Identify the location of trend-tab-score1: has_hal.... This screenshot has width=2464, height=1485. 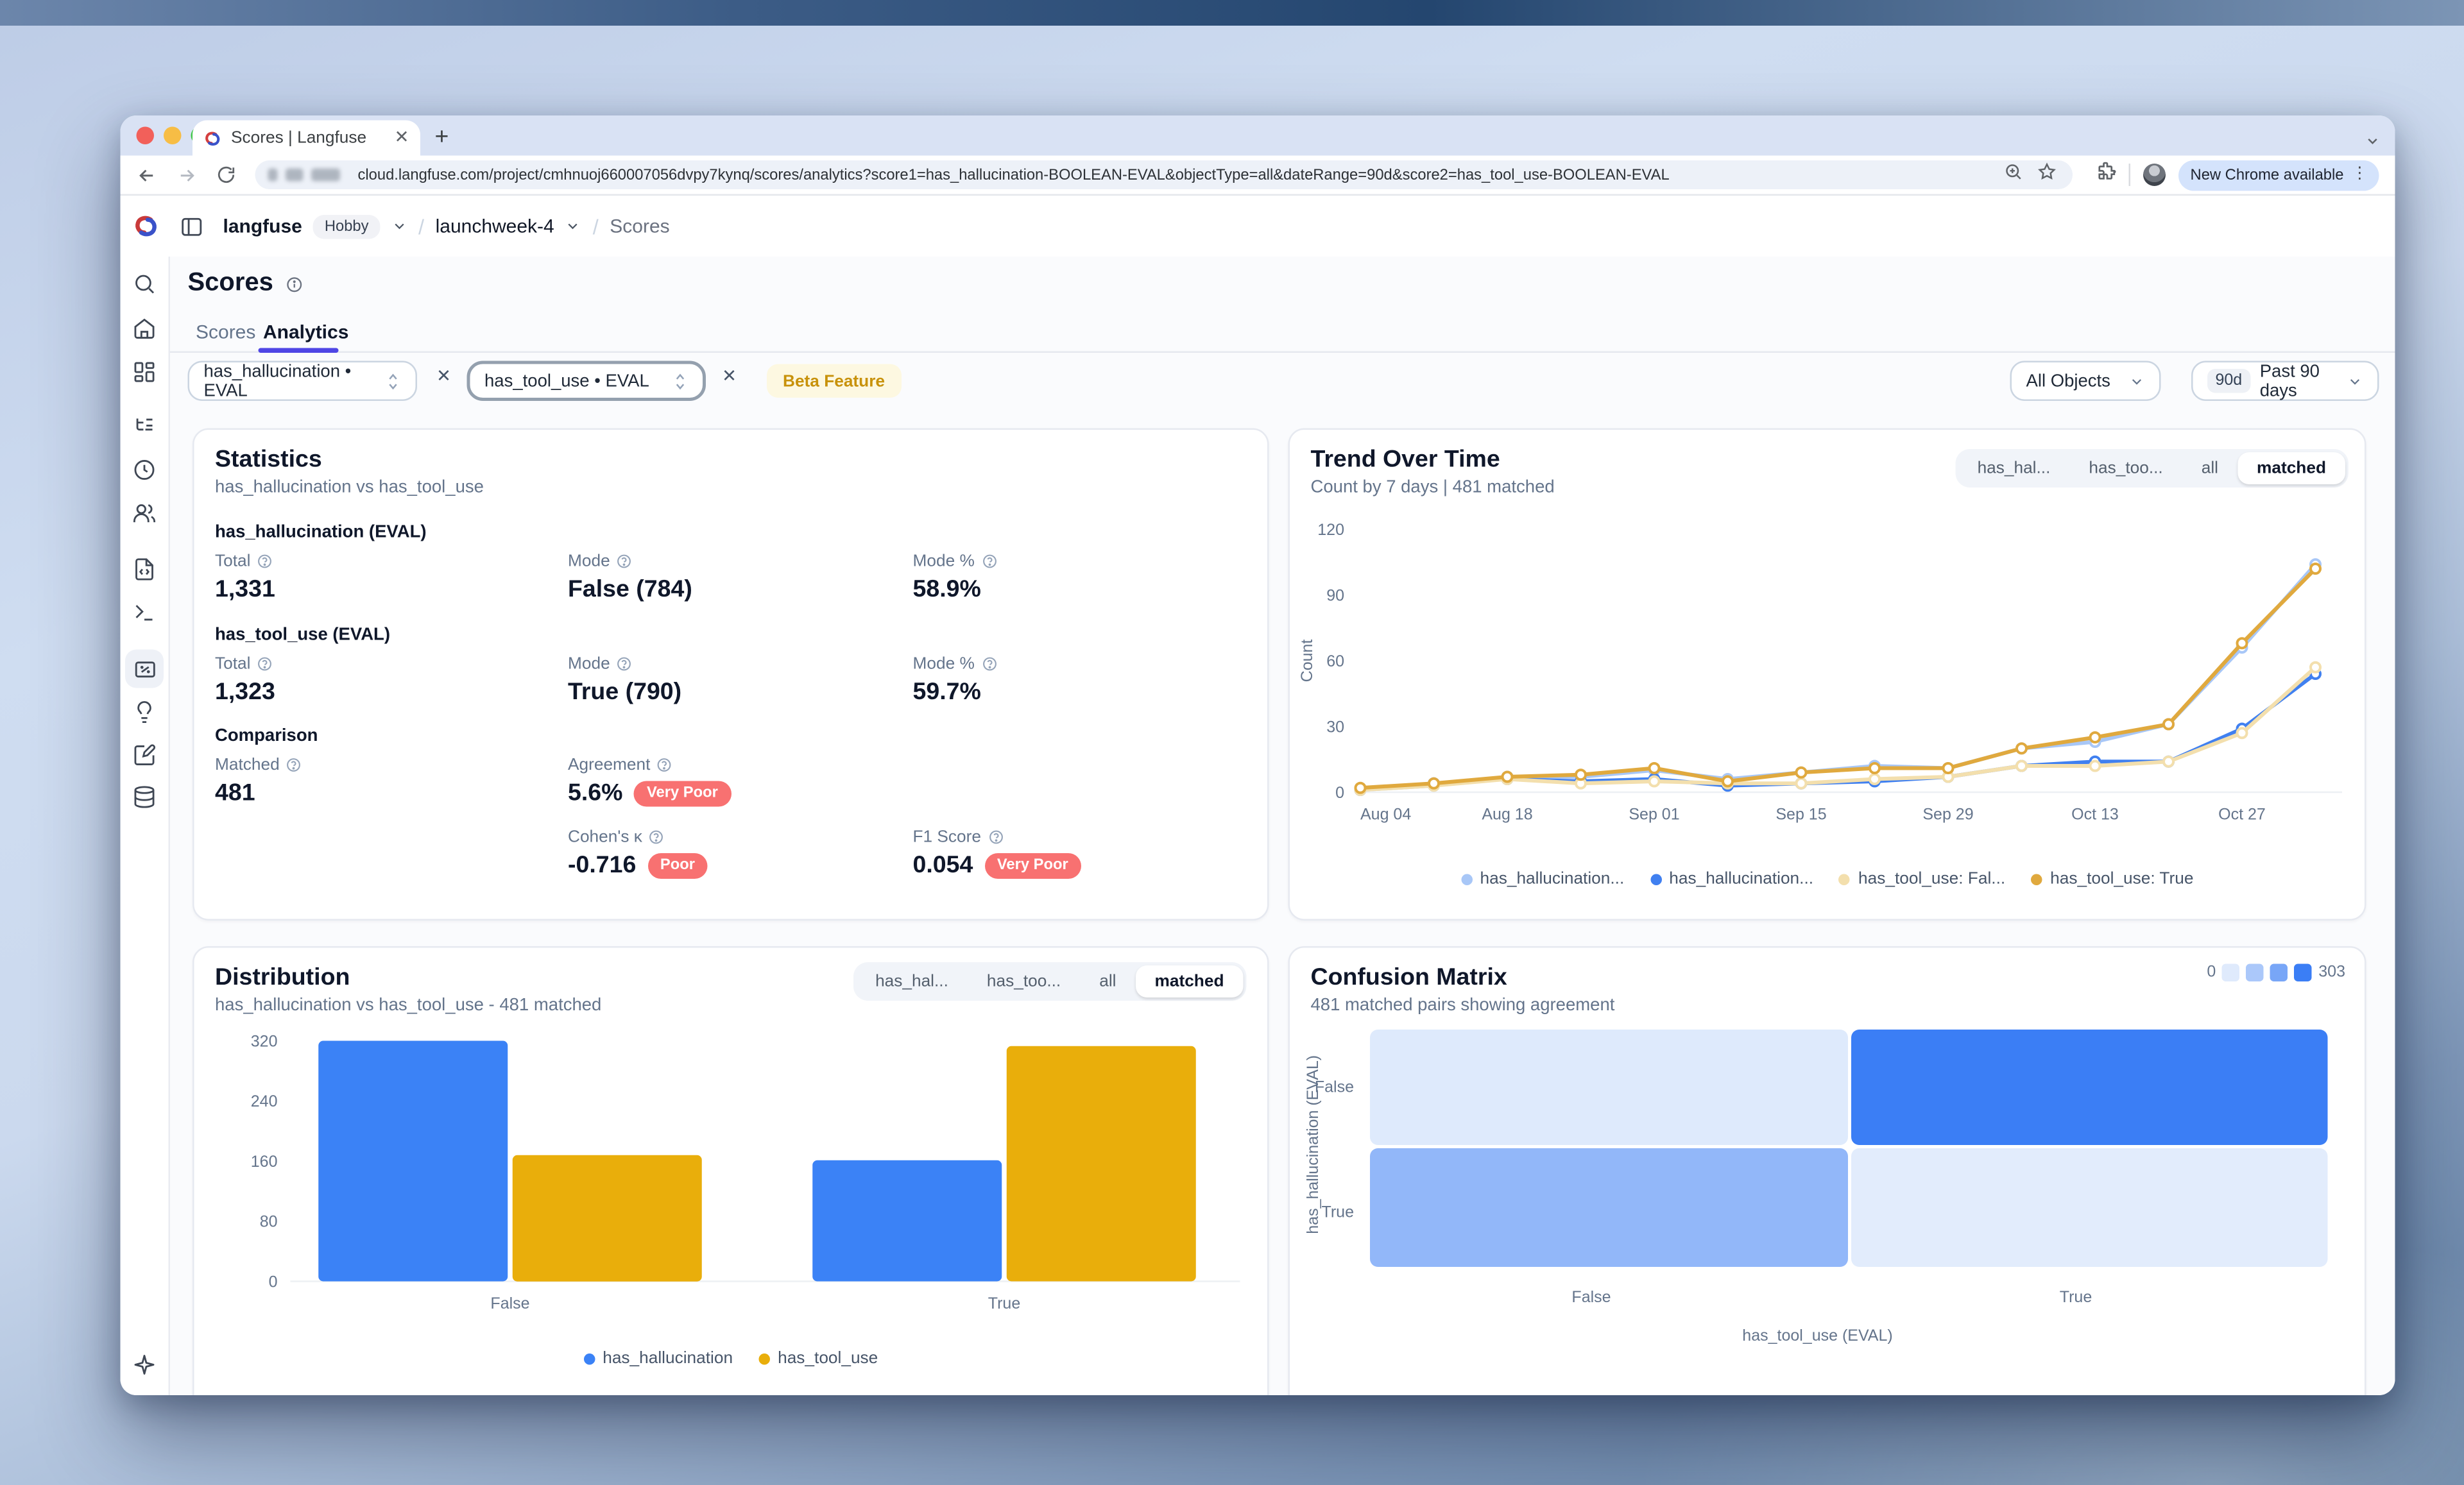
(2014, 468).